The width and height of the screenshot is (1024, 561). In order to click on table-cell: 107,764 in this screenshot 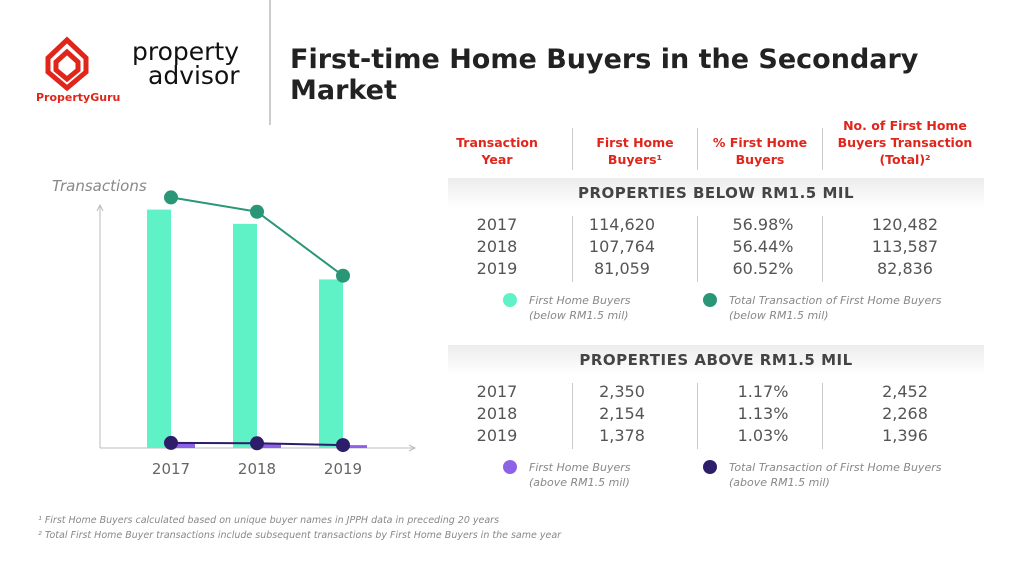, I will do `click(622, 246)`.